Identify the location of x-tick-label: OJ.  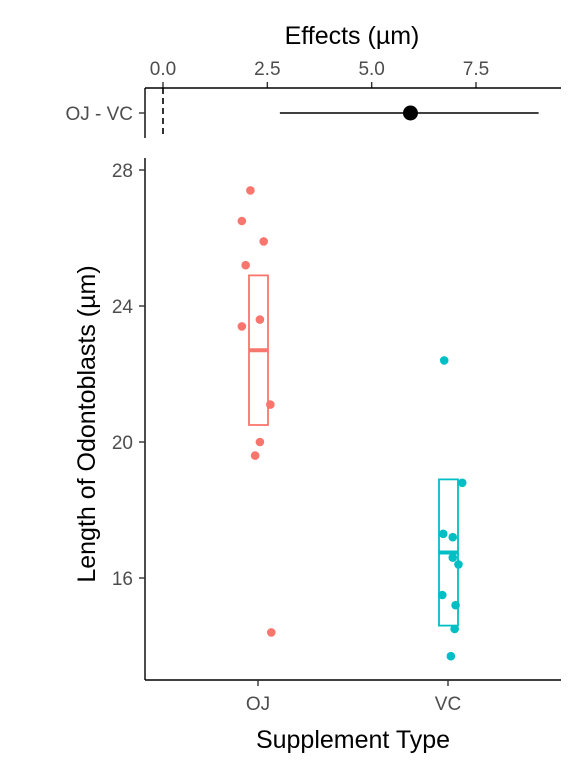
(258, 704).